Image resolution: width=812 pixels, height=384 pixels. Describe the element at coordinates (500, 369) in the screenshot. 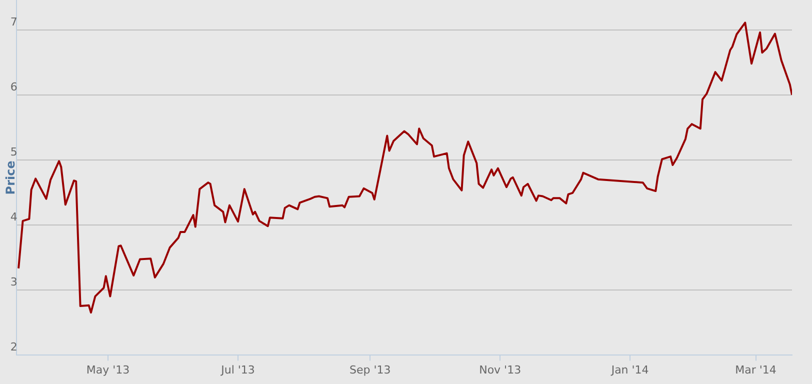

I see `x-tick-label: Nov '13` at that location.